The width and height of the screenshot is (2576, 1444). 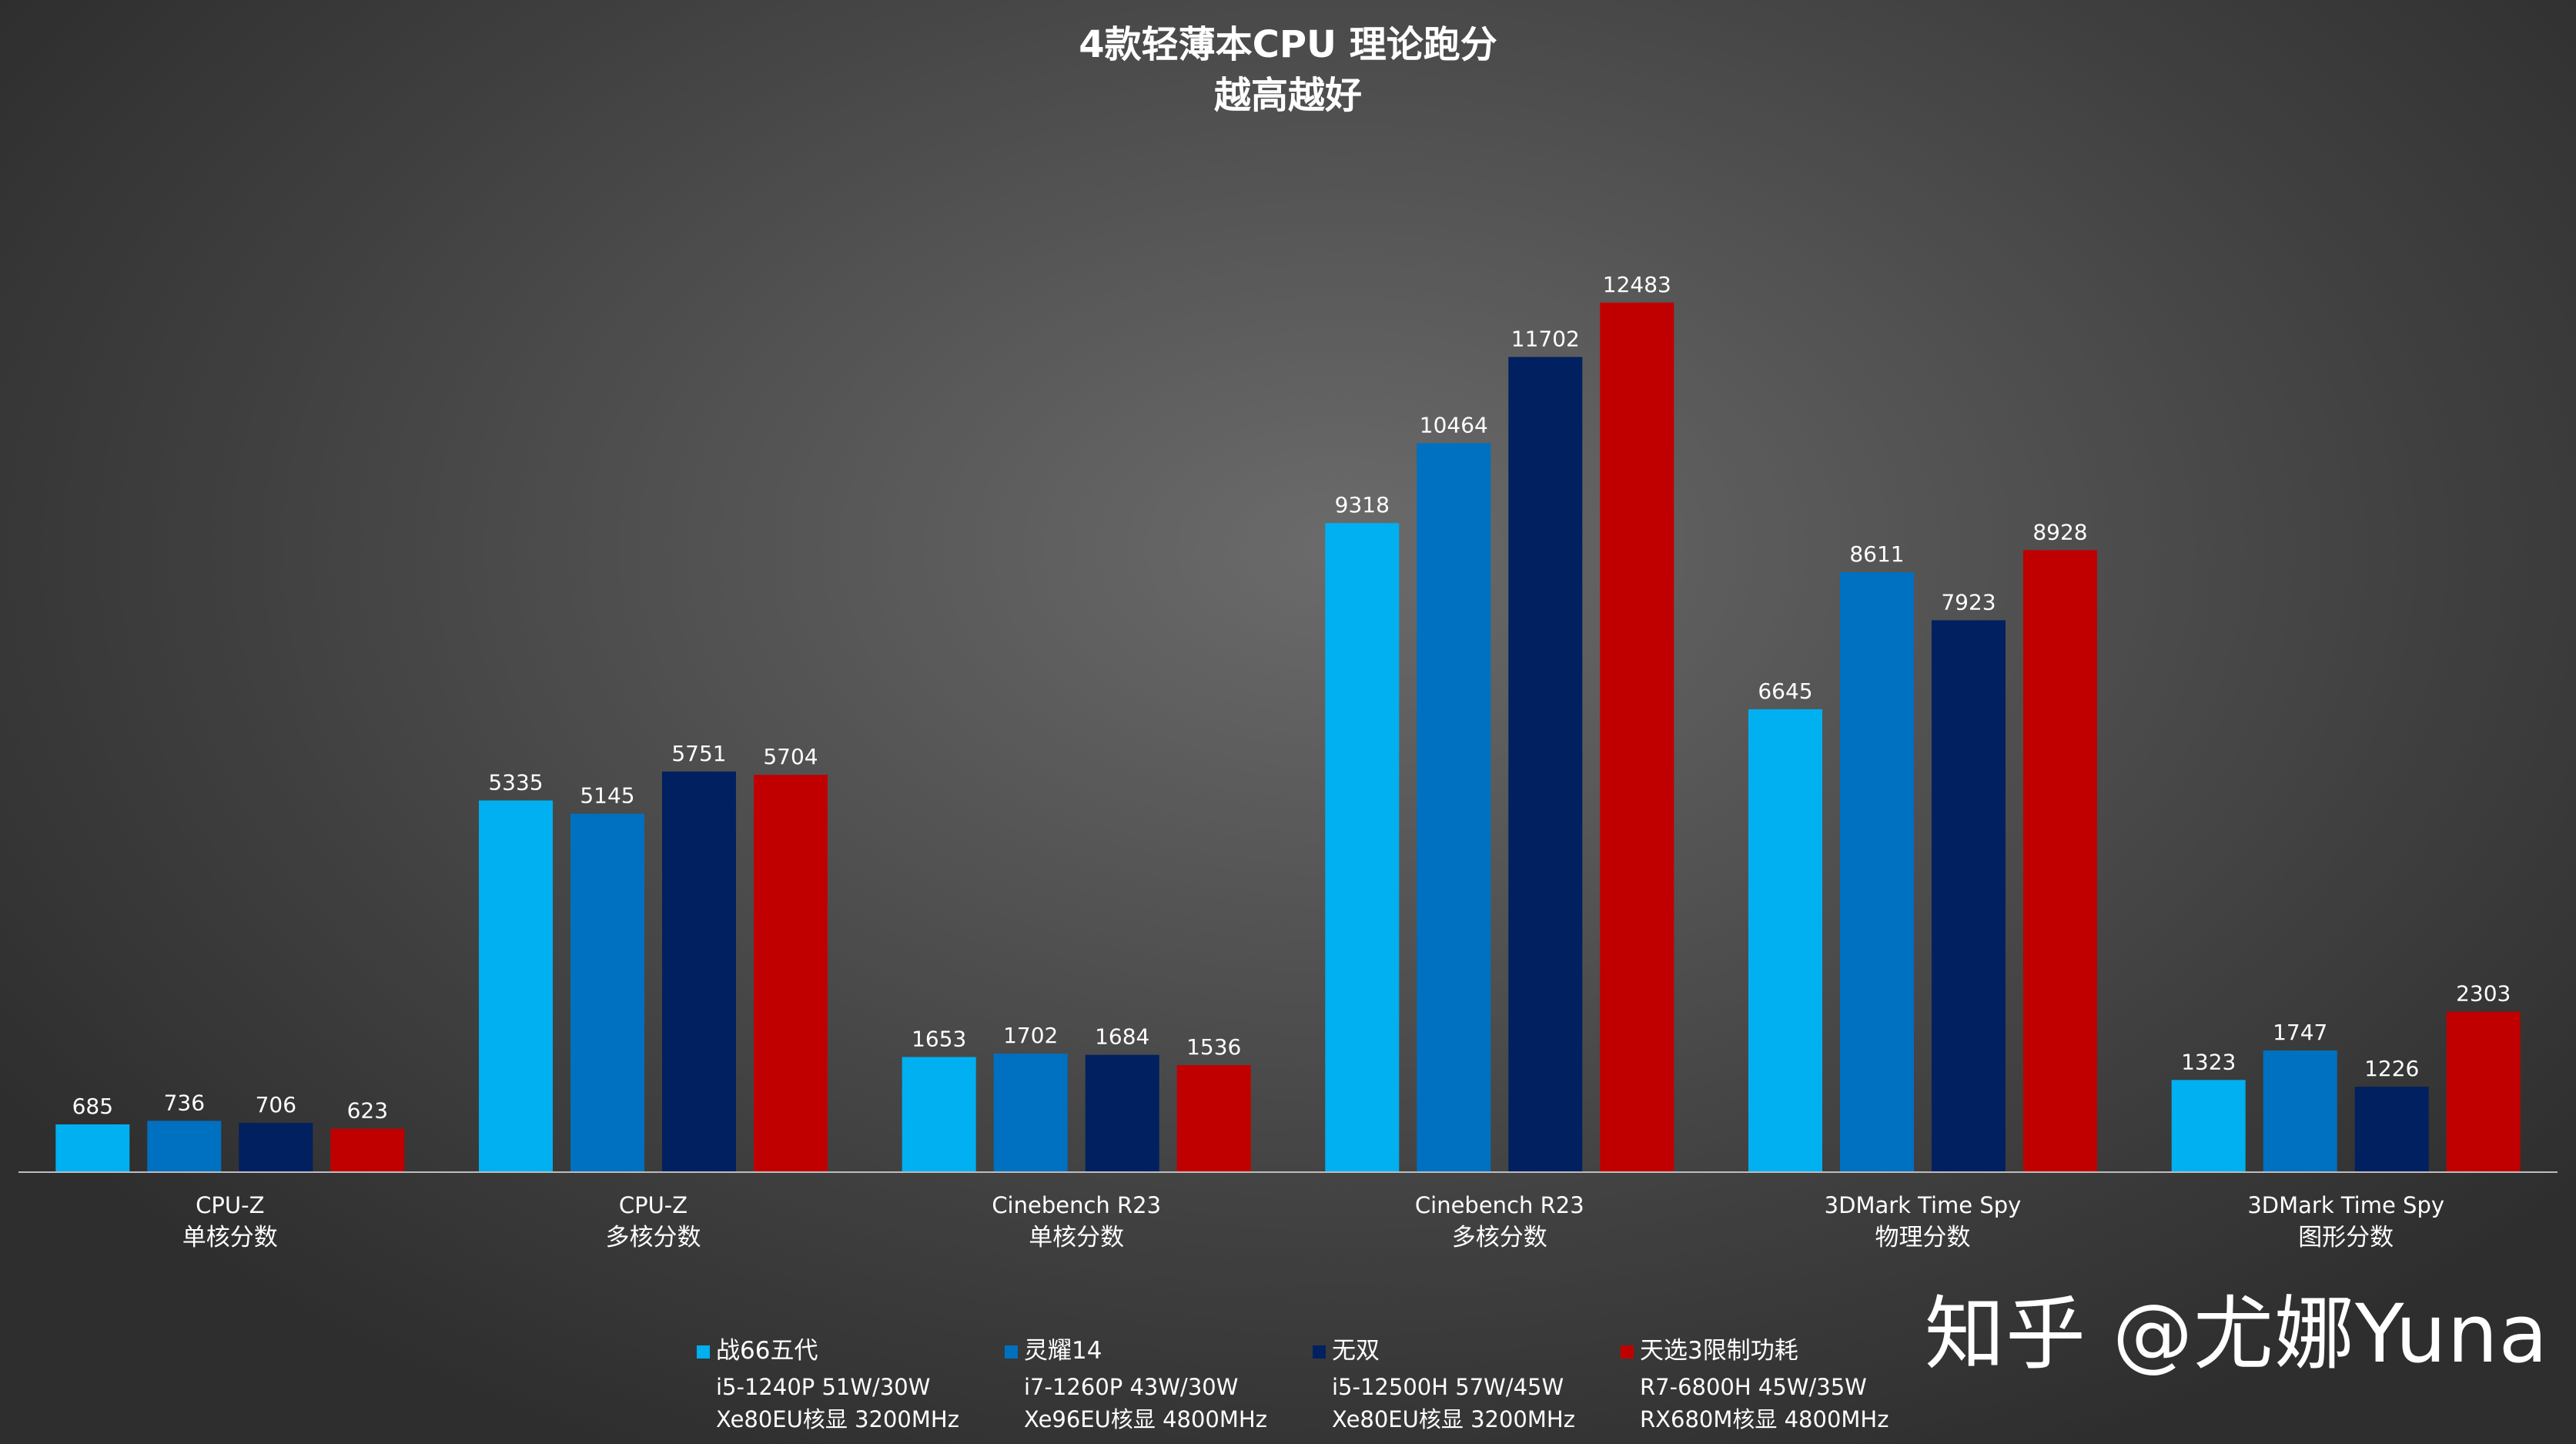 What do you see at coordinates (1719, 1351) in the screenshot?
I see `legend-label: 天选3限制功耗` at bounding box center [1719, 1351].